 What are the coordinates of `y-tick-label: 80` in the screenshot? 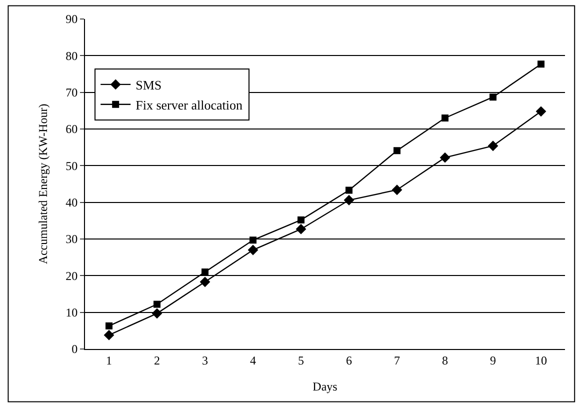 It's located at (72, 55).